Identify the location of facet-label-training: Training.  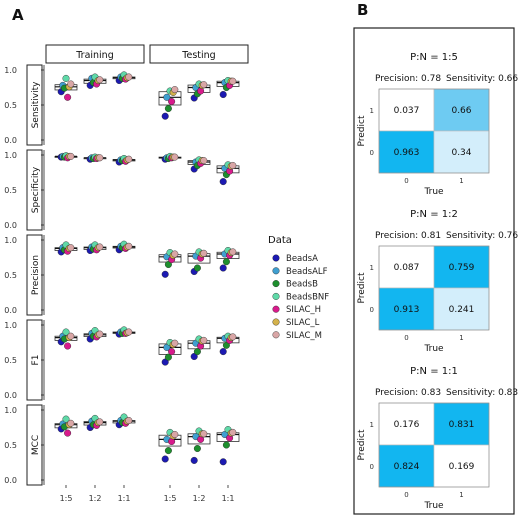
(94, 55).